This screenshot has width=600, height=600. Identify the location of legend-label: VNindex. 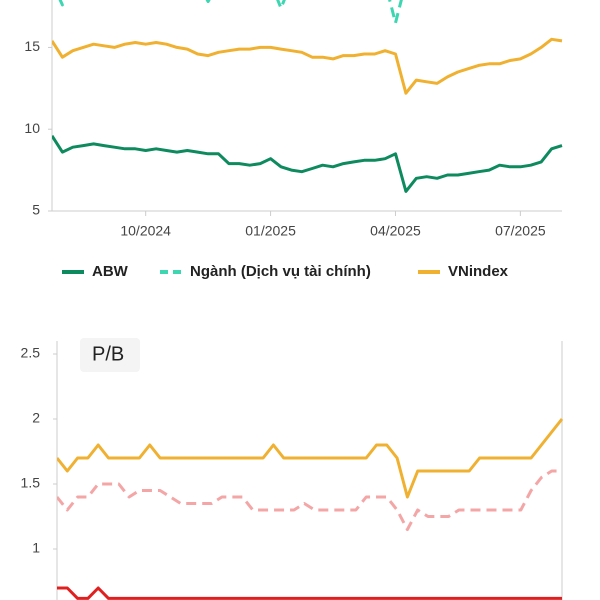
(478, 271).